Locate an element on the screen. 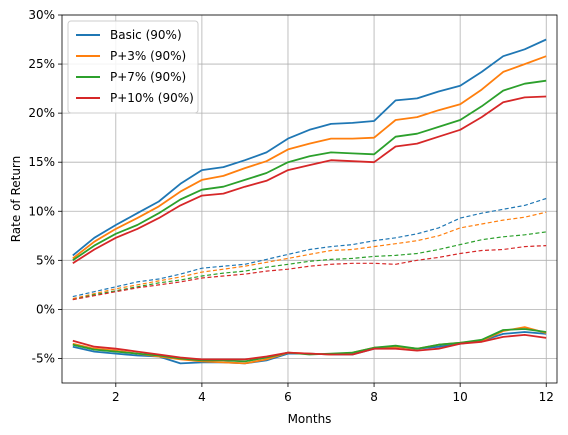 The width and height of the screenshot is (568, 435). y-tick-label: 25% is located at coordinates (41, 64).